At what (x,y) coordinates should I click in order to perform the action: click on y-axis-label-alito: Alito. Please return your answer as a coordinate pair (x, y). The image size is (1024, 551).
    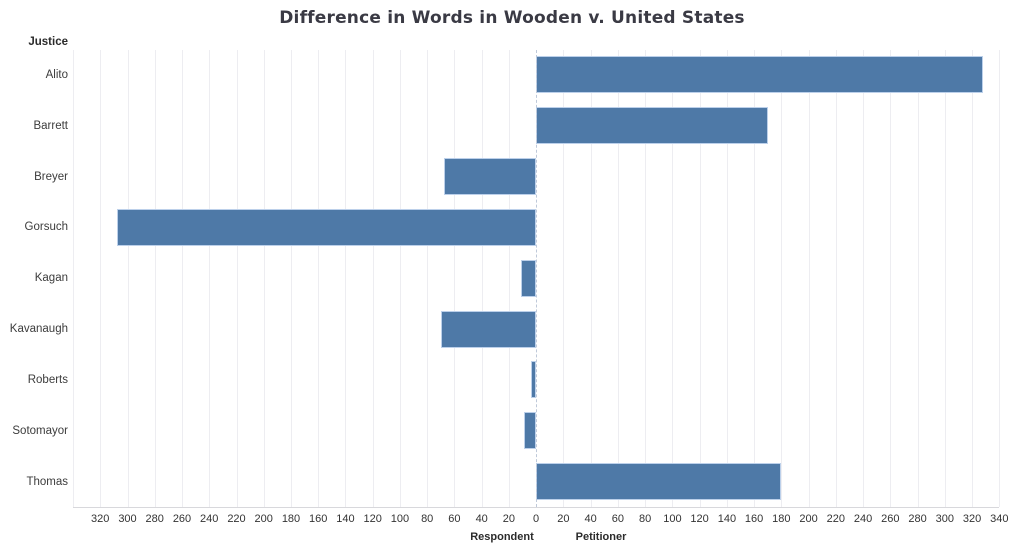
    Looking at the image, I should click on (56, 74).